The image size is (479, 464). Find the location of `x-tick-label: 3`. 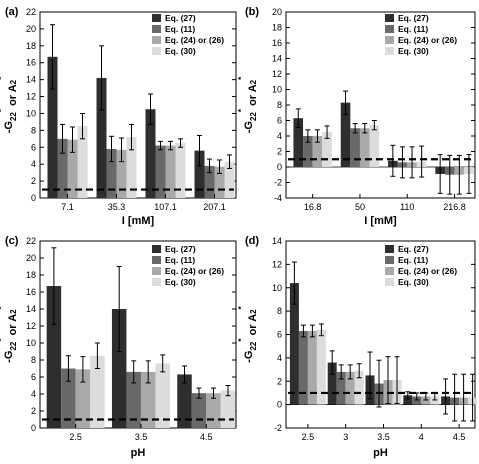

x-tick-label: 3 is located at coordinates (345, 437).